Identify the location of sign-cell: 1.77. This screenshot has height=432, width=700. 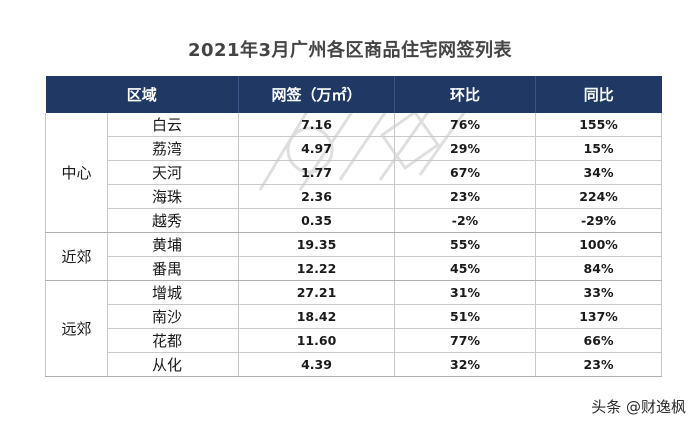
(316, 172).